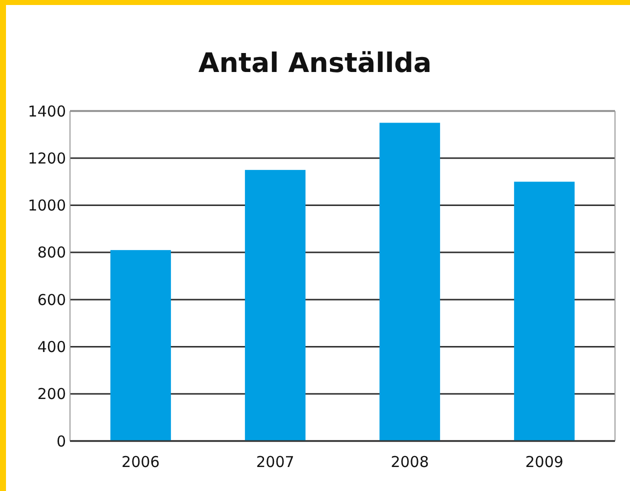  I want to click on x-tick-label: 2007, so click(275, 462).